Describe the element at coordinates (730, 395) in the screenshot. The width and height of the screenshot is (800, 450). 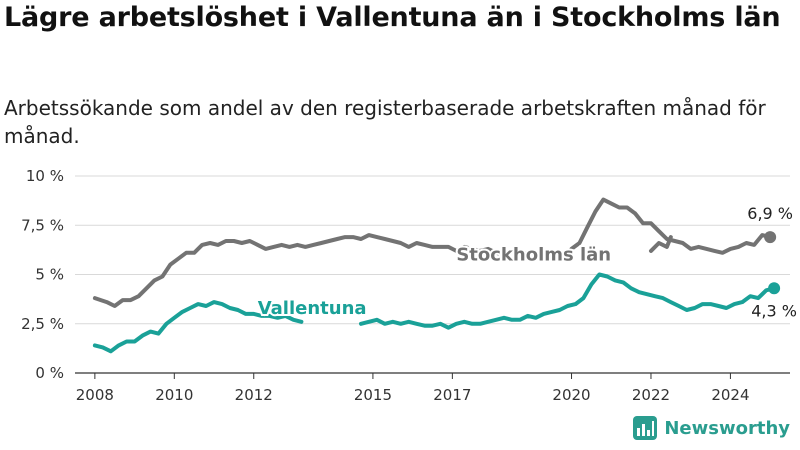
I see `x-tick-label: 2024` at that location.